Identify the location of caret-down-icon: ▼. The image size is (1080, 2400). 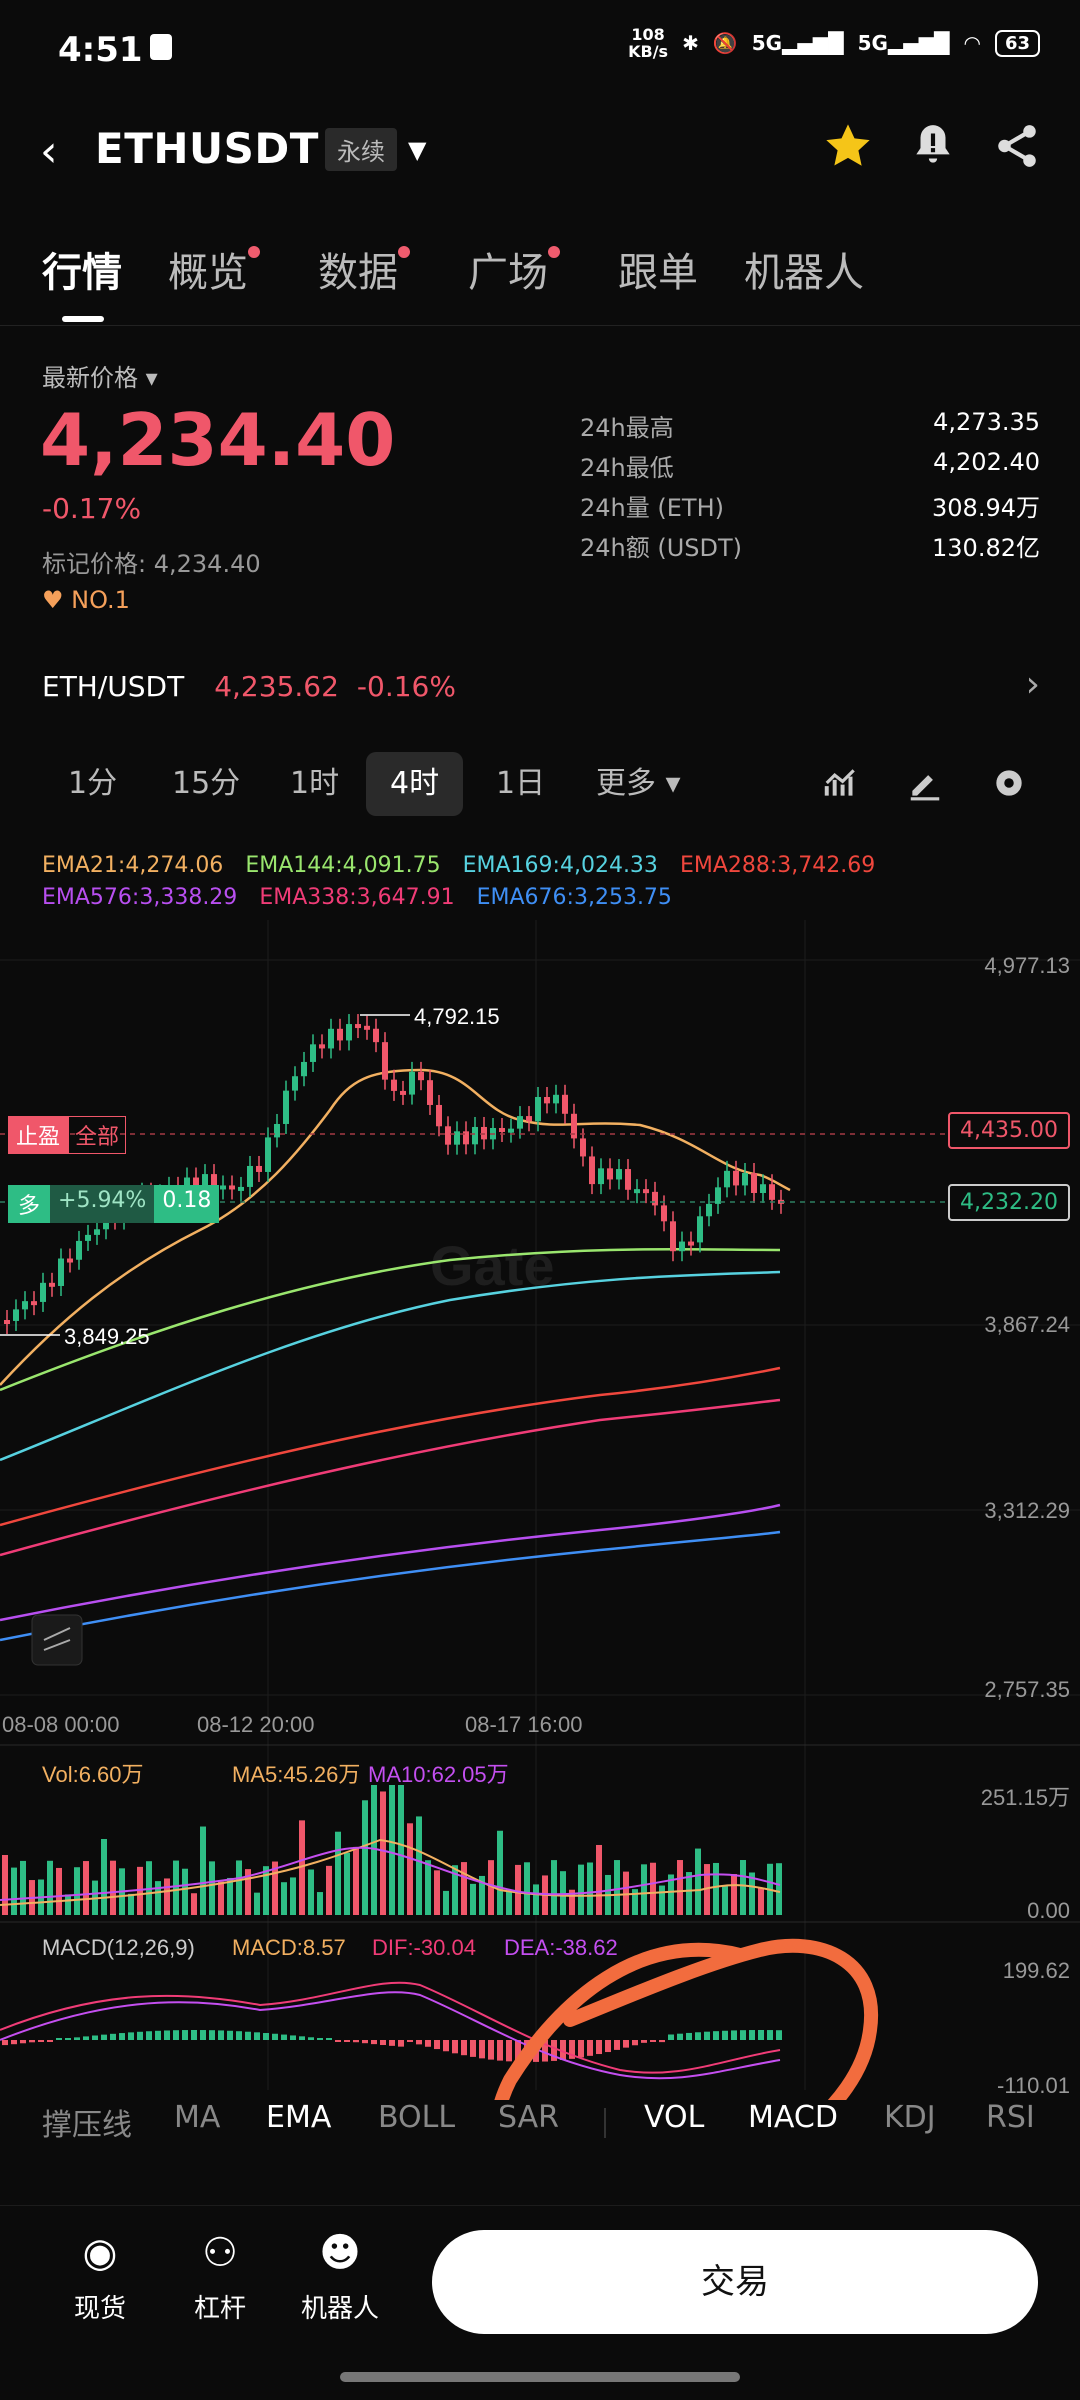
(417, 150).